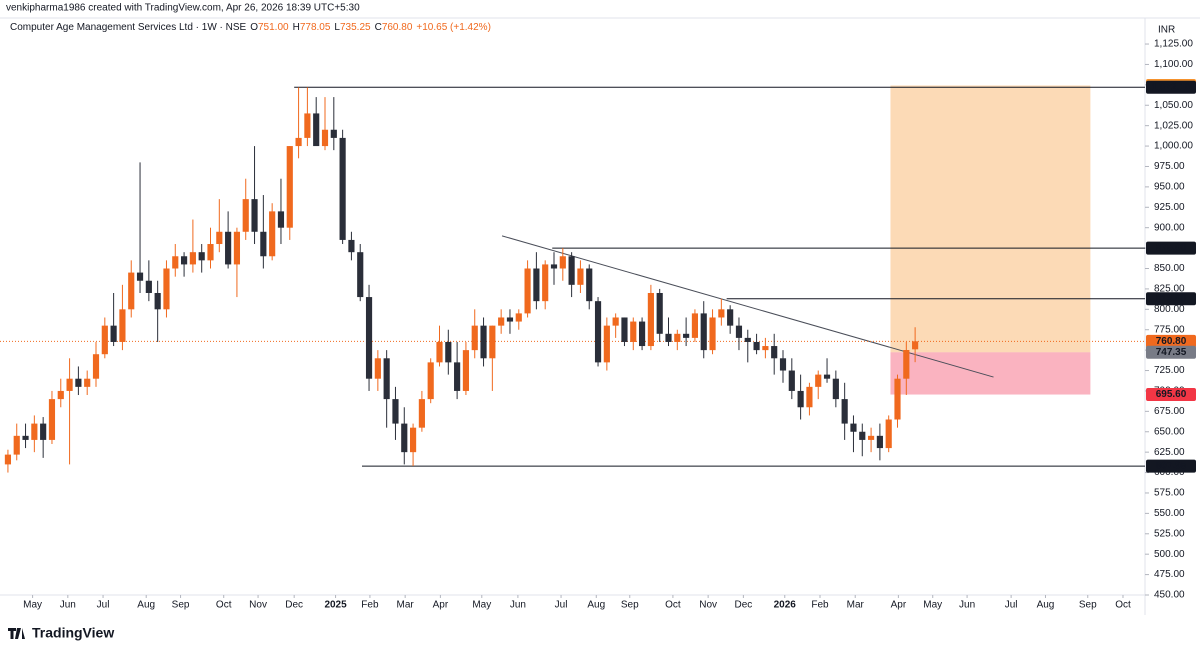 The height and width of the screenshot is (654, 1200). What do you see at coordinates (1169, 370) in the screenshot?
I see `y-tick-label: 725.00` at bounding box center [1169, 370].